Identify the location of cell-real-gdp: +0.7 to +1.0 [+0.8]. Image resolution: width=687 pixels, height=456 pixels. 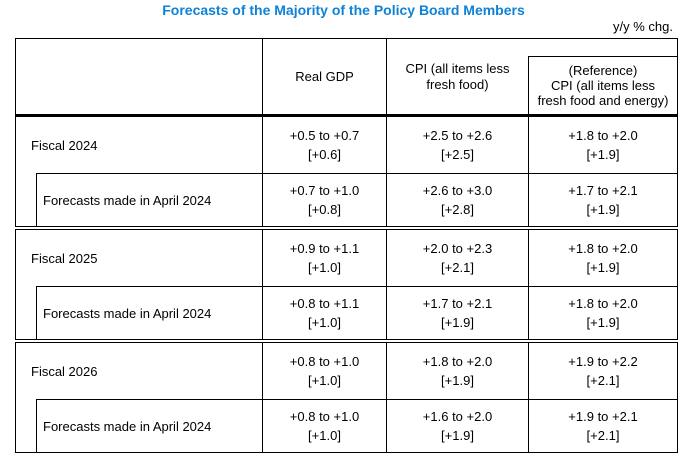
(324, 200).